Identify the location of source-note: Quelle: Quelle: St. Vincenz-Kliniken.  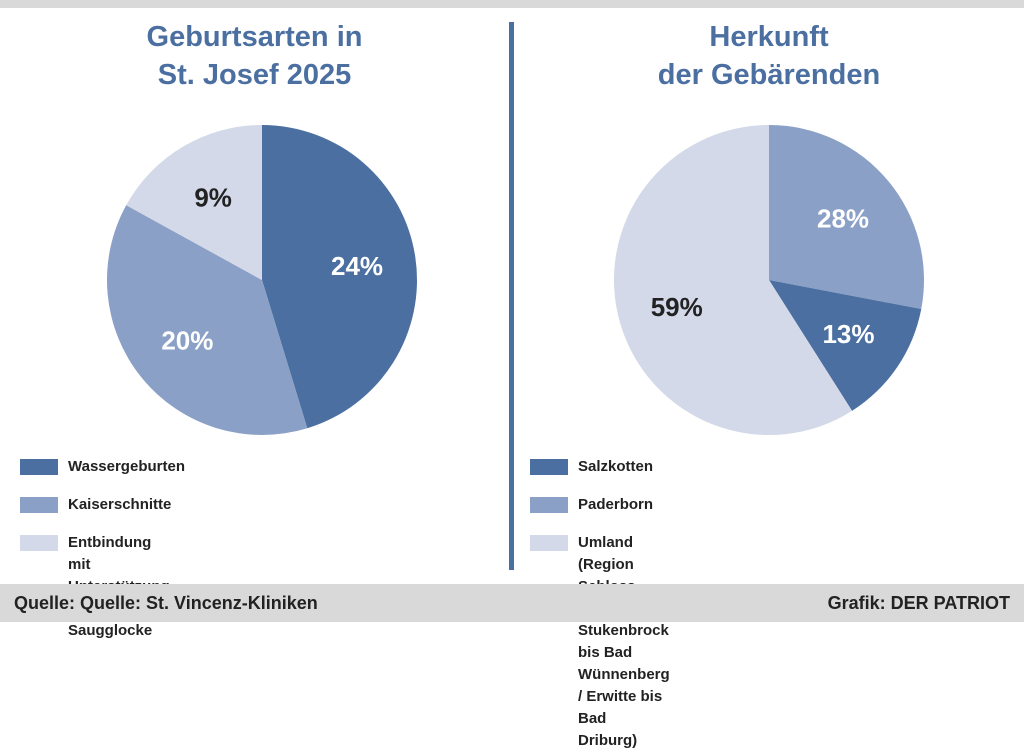
(166, 603).